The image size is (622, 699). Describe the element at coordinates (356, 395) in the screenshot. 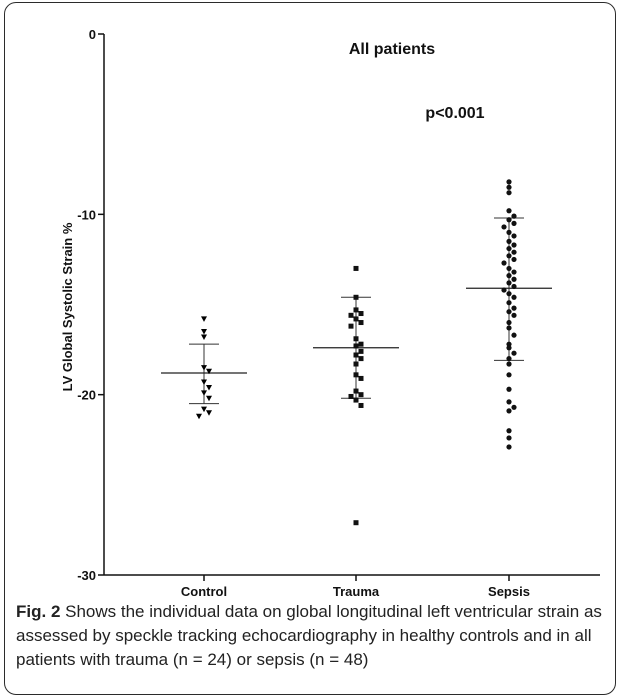

I see `series-trauma` at that location.